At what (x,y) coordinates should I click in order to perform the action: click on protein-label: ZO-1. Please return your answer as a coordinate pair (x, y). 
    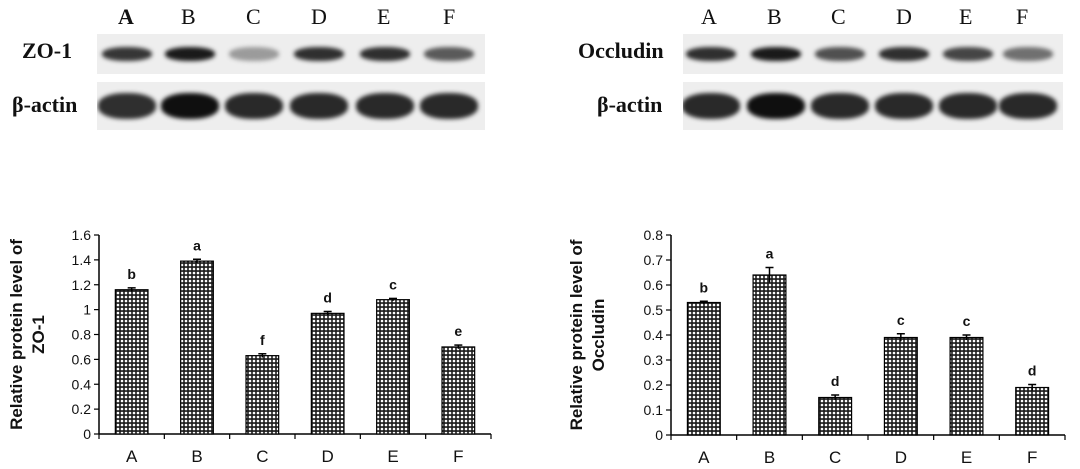
    Looking at the image, I should click on (47, 50).